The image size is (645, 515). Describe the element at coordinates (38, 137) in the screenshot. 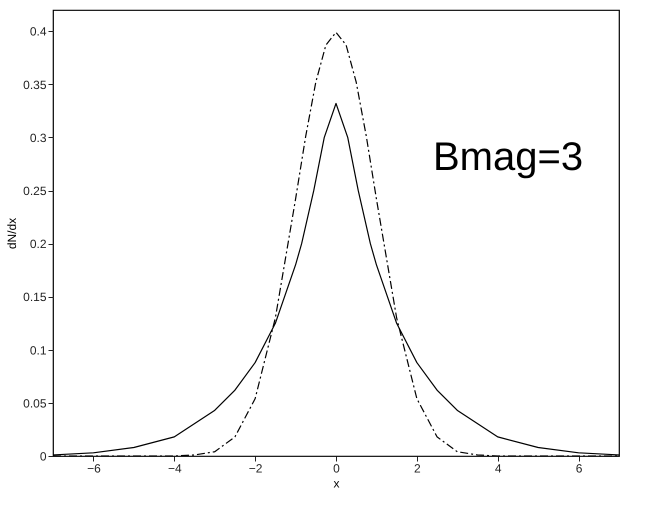

I see `y-tick-label: 0.3` at that location.